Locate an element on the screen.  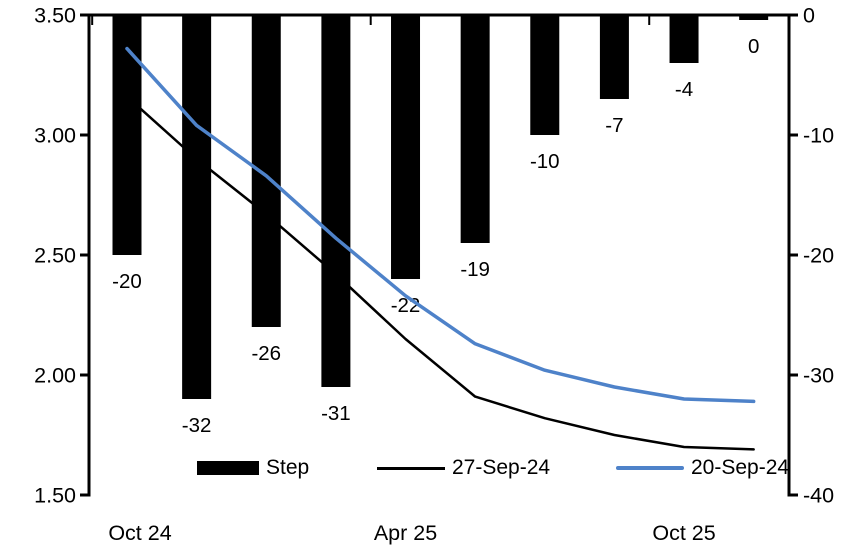
bar-data-label: -26 is located at coordinates (266, 353).